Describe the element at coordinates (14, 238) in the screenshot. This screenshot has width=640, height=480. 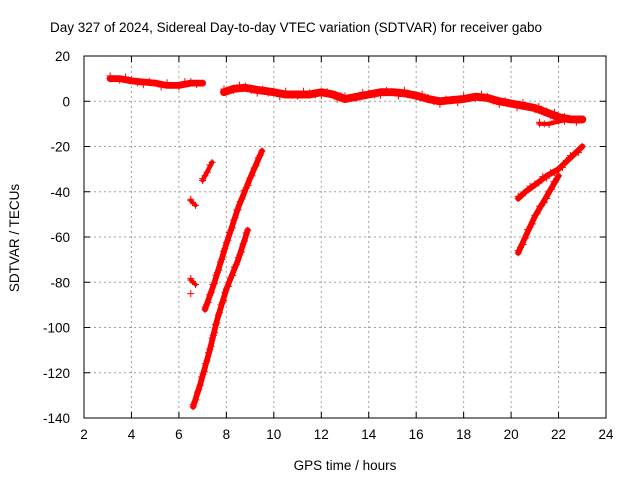
I see `y-axis-label: SDTVAR / TECUs` at that location.